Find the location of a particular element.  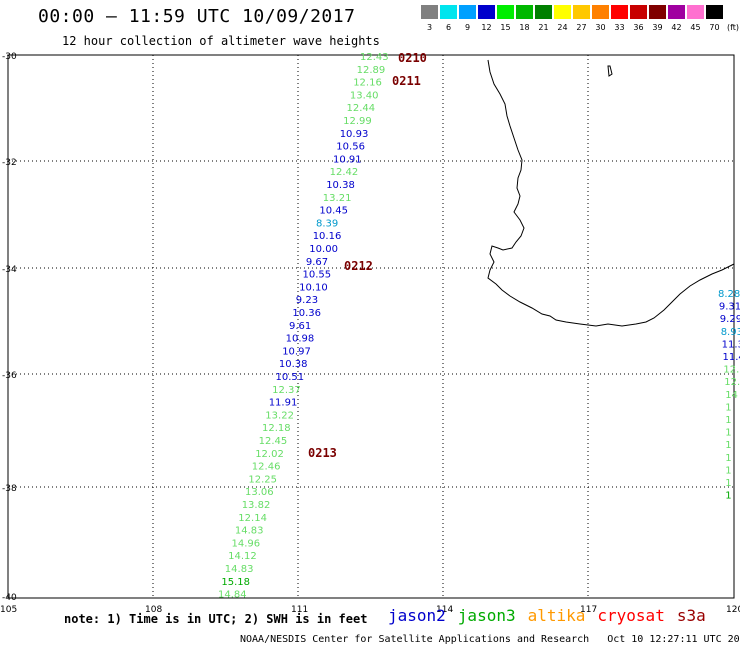

lat-label: -32 is located at coordinates (9, 163).